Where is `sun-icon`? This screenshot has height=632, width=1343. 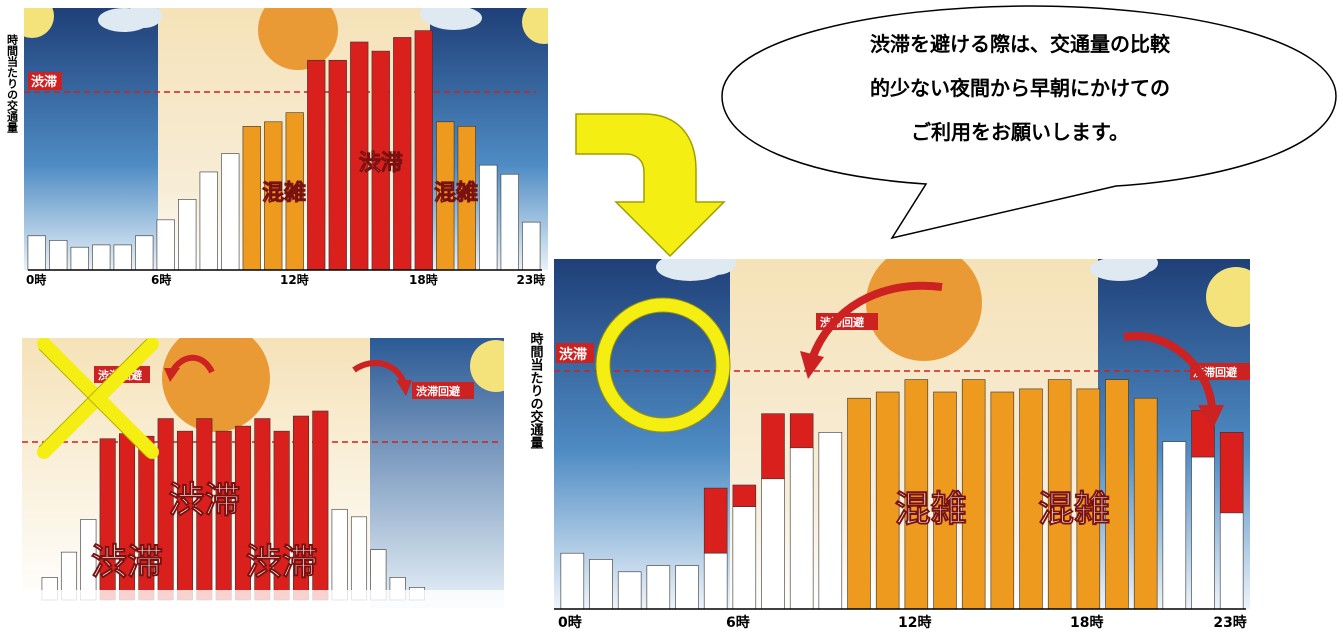
sun-icon is located at coordinates (216, 385).